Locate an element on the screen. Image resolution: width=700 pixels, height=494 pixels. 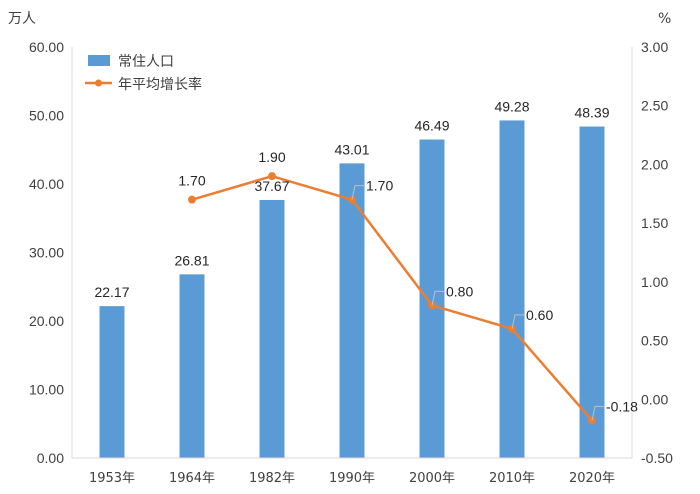
left-tick-label: 50.00 is located at coordinates (46, 116).